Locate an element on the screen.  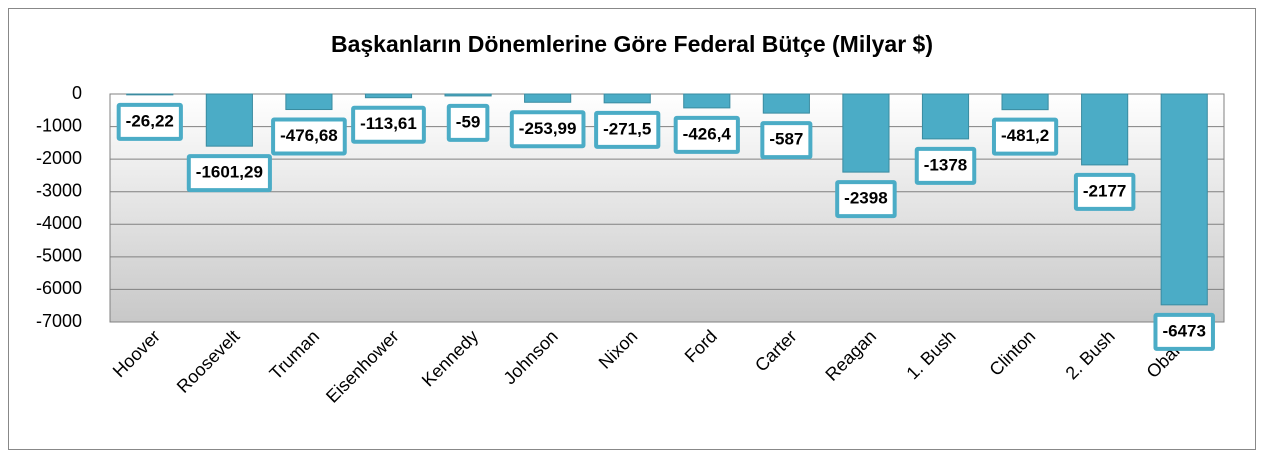
data-label: -2177 is located at coordinates (1104, 190).